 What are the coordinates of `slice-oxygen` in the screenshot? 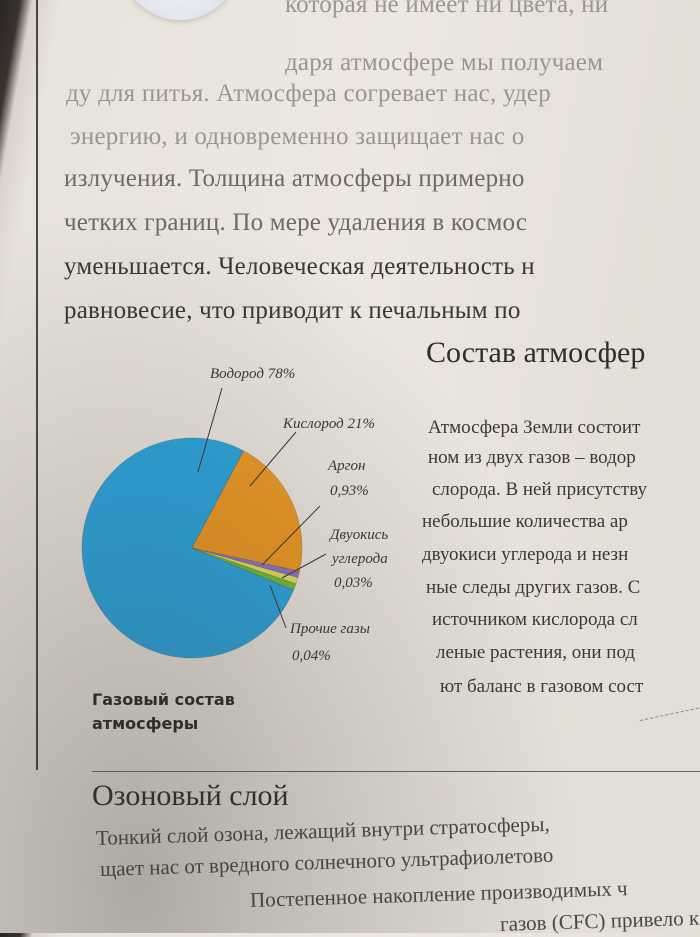 It's located at (247, 511).